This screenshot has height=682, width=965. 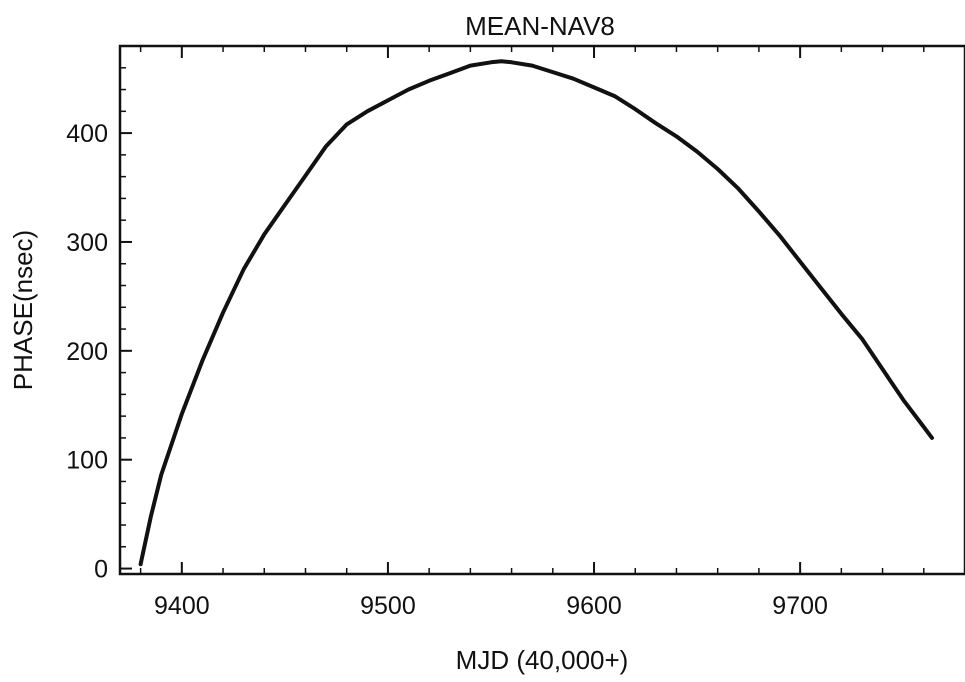 I want to click on chart-title: MEAN-NAV8, so click(x=540, y=26).